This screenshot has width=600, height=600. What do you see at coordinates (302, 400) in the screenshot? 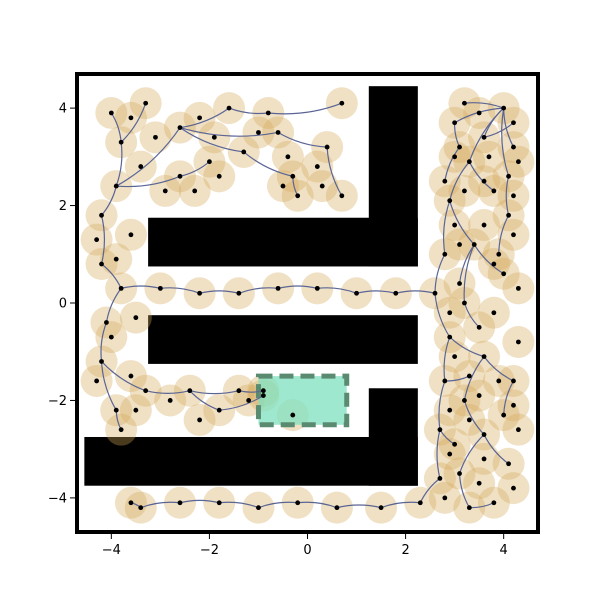
I see `goal-region-group` at bounding box center [302, 400].